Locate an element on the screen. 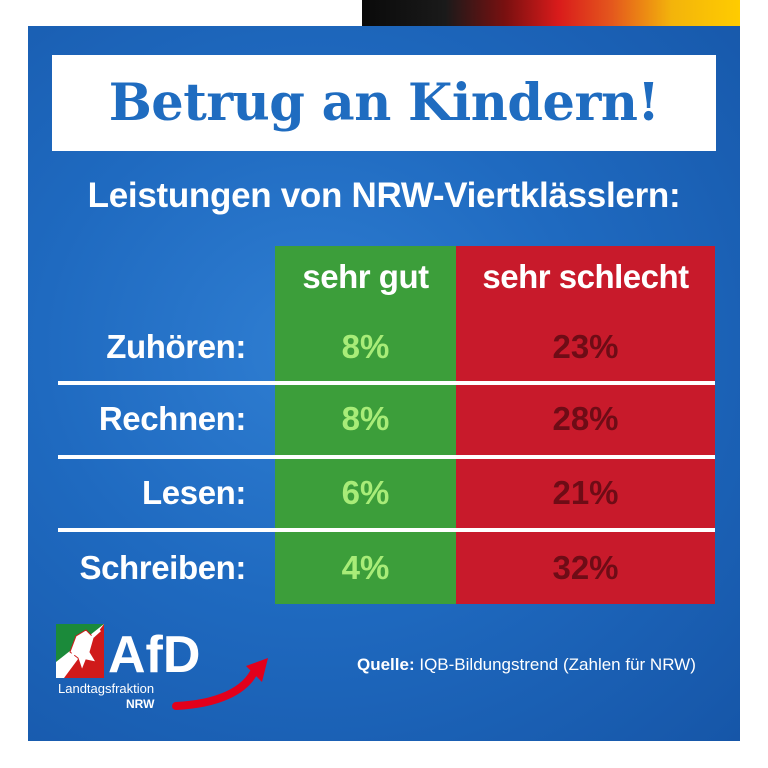 This screenshot has width=768, height=768. logo-swoosh is located at coordinates (216, 687).